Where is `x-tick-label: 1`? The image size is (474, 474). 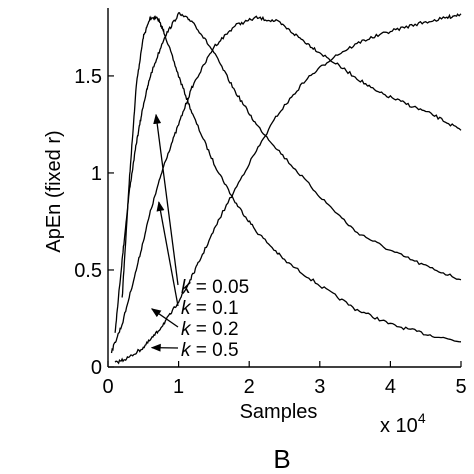 x-tick-label: 1 is located at coordinates (178, 387).